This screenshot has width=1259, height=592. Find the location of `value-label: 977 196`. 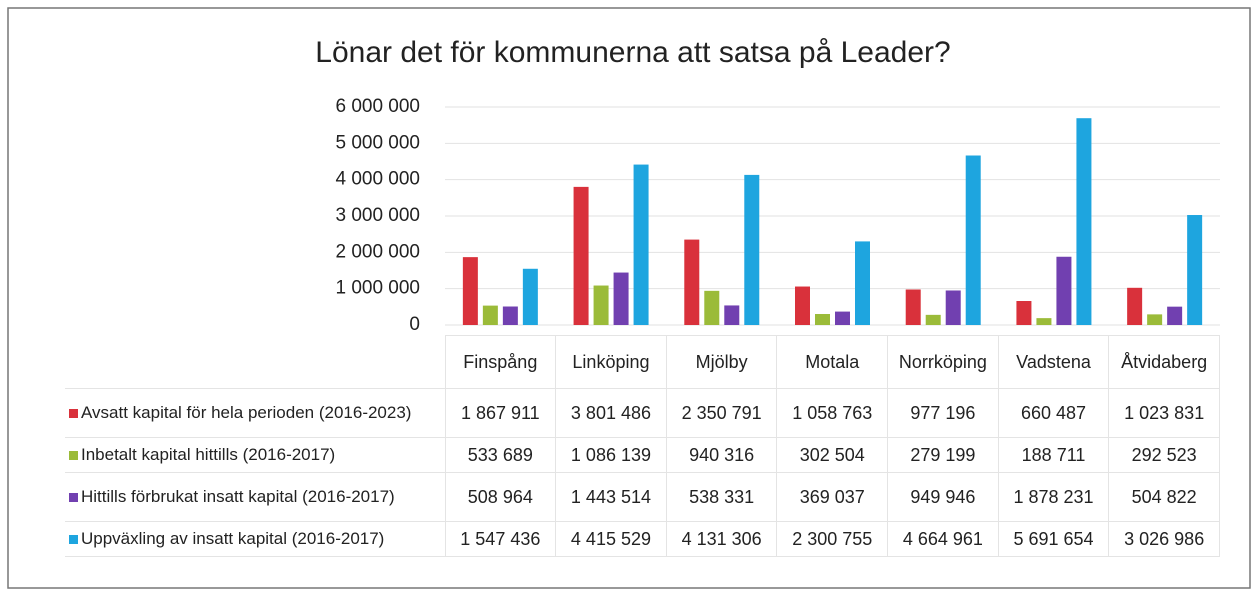

value-label: 977 196 is located at coordinates (943, 413).